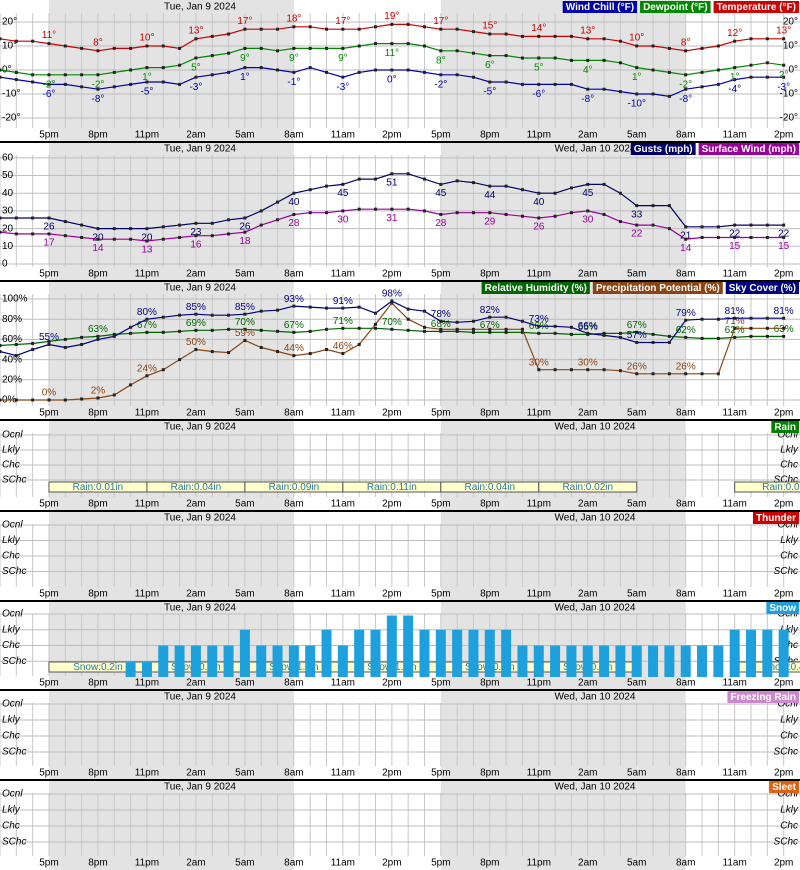 The height and width of the screenshot is (870, 800). Describe the element at coordinates (735, 77) in the screenshot. I see `data-label: 1°` at that location.